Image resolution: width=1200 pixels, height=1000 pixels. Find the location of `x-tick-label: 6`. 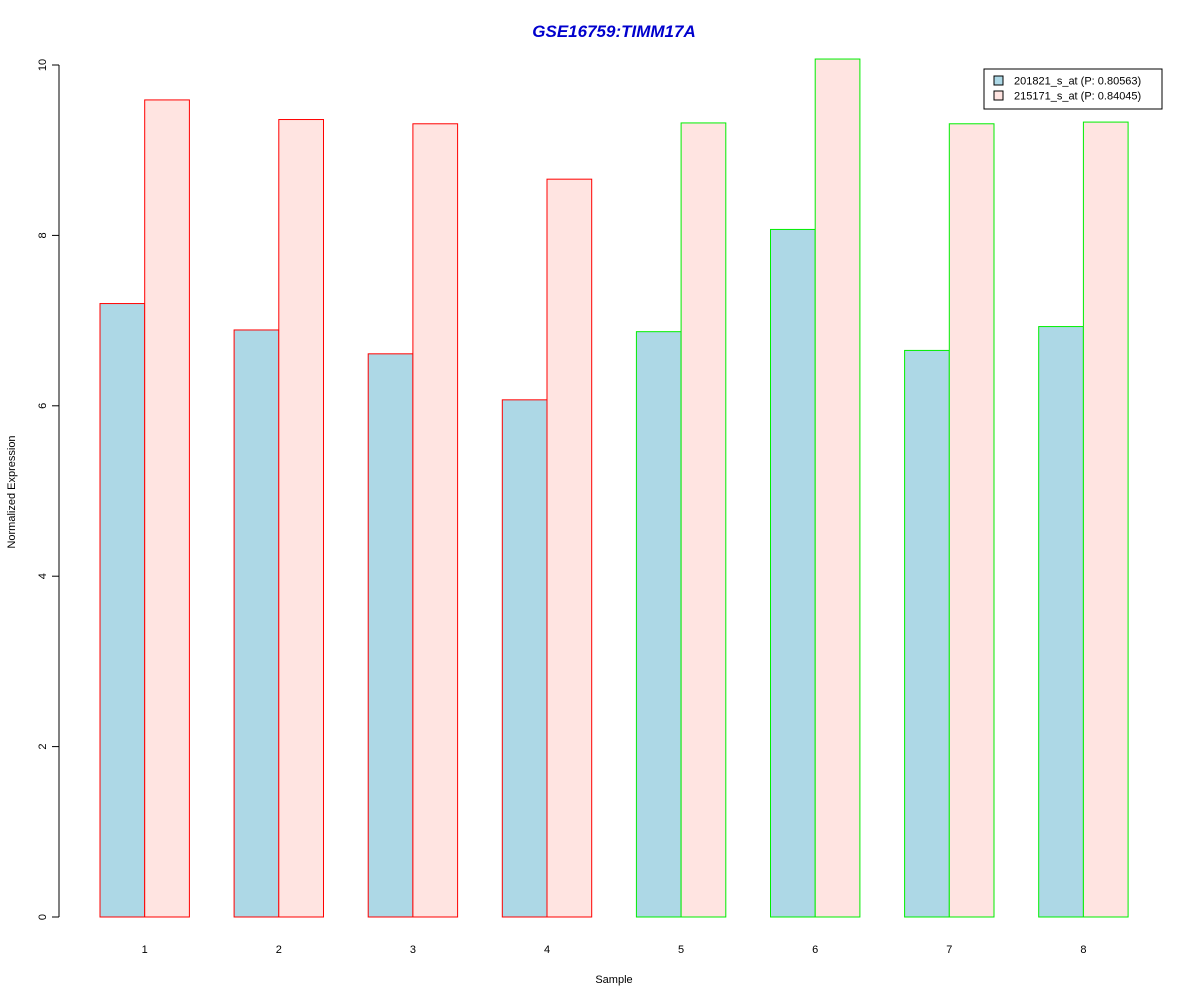

x-tick-label: 6 is located at coordinates (815, 950).